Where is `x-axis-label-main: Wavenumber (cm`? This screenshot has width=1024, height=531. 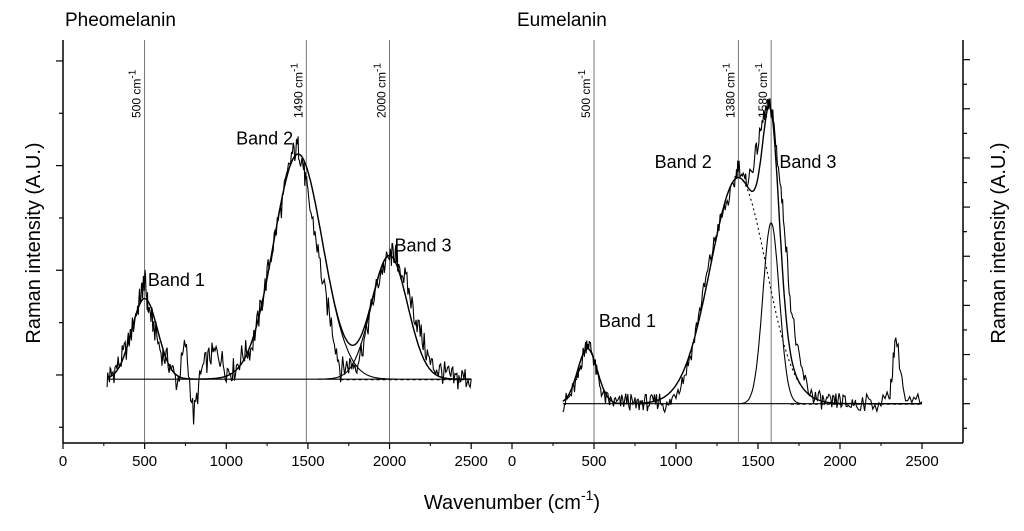
x-axis-label-main: Wavenumber (cm is located at coordinates (502, 503).